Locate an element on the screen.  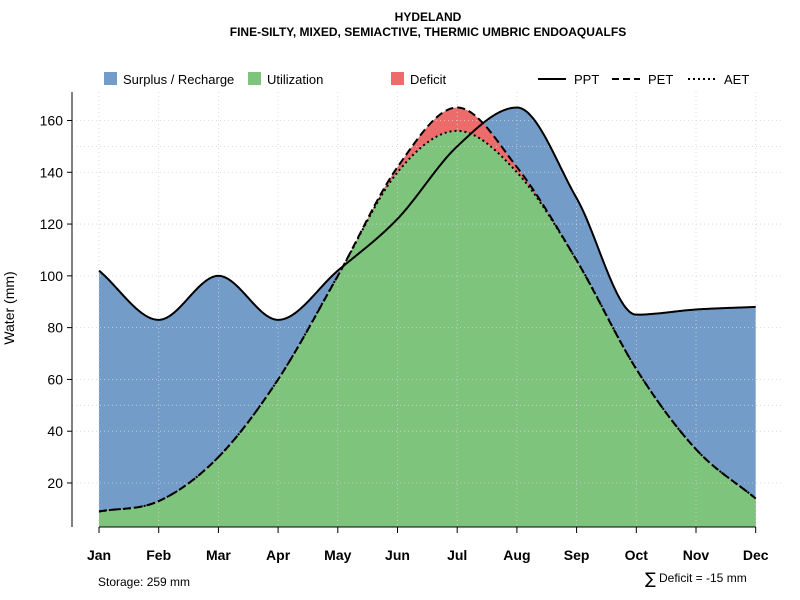
legend-label-ppt: PPT is located at coordinates (586, 79).